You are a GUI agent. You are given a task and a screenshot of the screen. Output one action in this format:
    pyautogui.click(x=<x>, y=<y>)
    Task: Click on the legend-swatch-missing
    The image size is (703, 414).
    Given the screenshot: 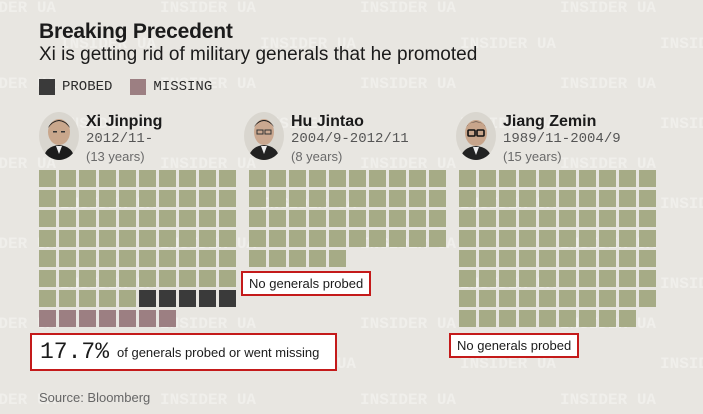 What is the action you would take?
    pyautogui.click(x=138, y=87)
    